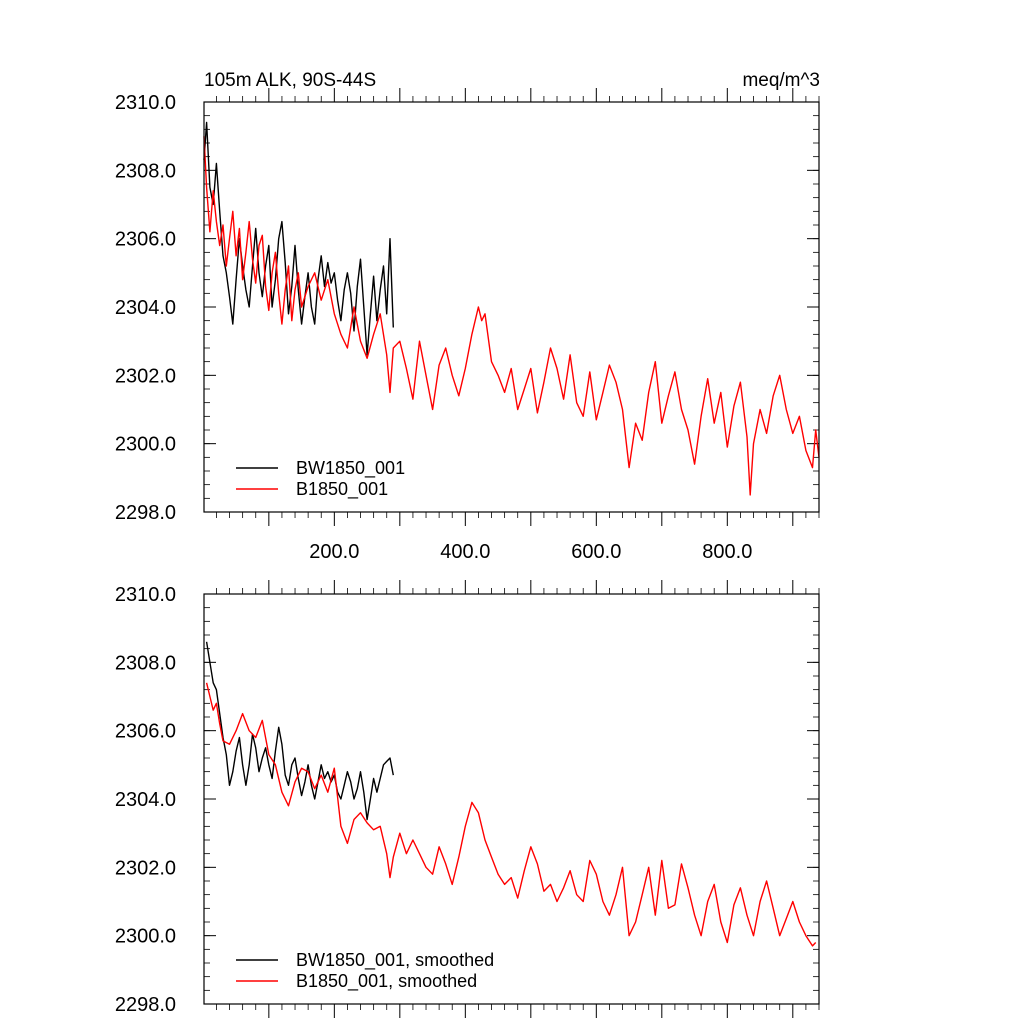 The image size is (1024, 1024). Describe the element at coordinates (395, 960) in the screenshot. I see `legend-label: BW1850_001, smoothed` at that location.